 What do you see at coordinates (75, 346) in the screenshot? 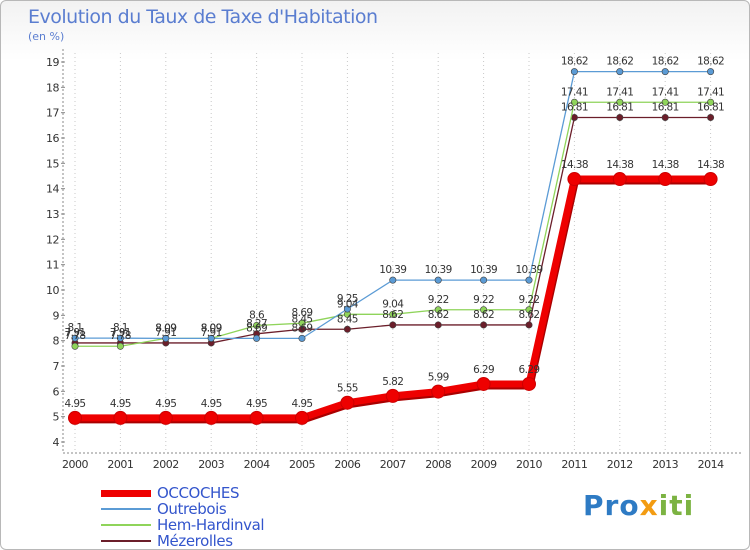
I see `point-hem-hardinval-2000` at bounding box center [75, 346].